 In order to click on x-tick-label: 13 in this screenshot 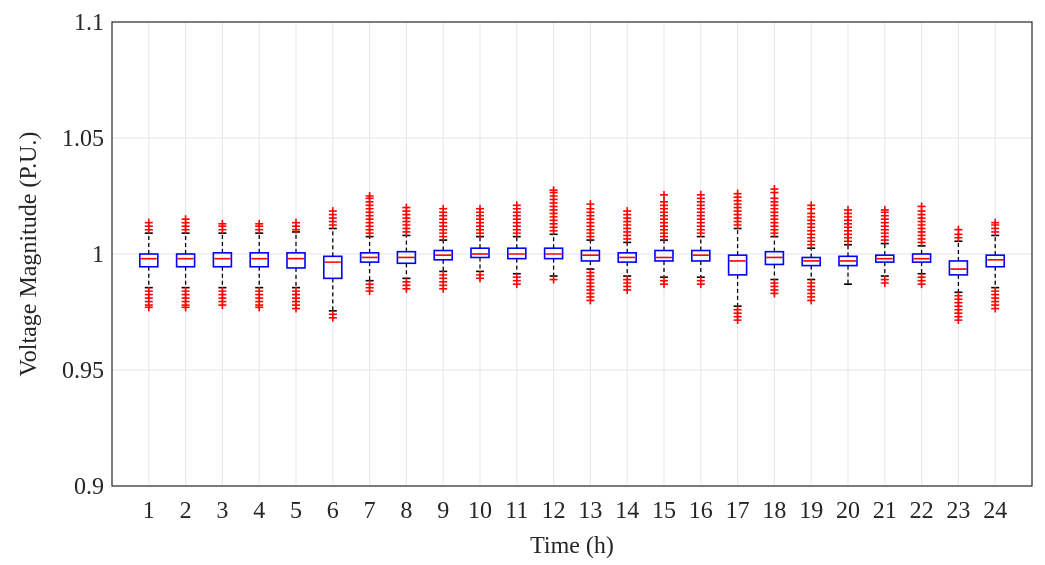, I will do `click(590, 511)`.